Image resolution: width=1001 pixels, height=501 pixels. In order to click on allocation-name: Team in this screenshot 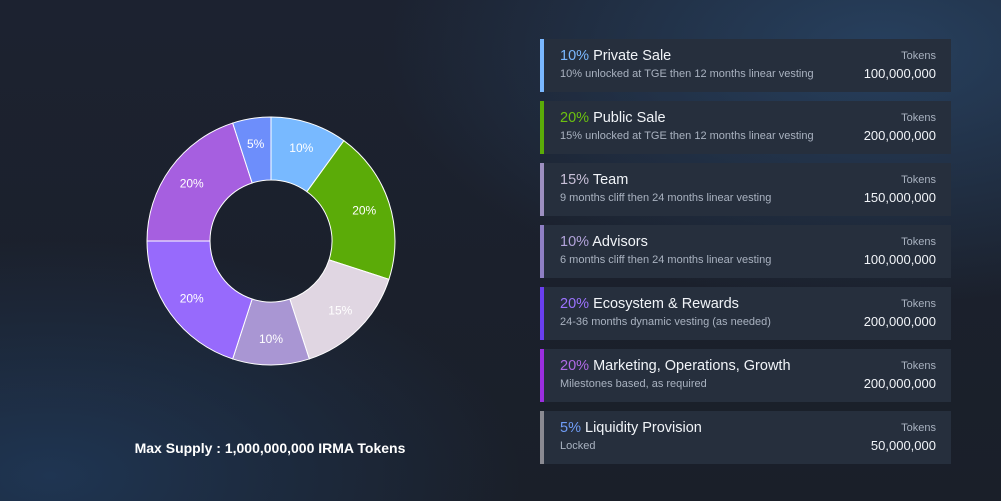, I will do `click(610, 180)`.